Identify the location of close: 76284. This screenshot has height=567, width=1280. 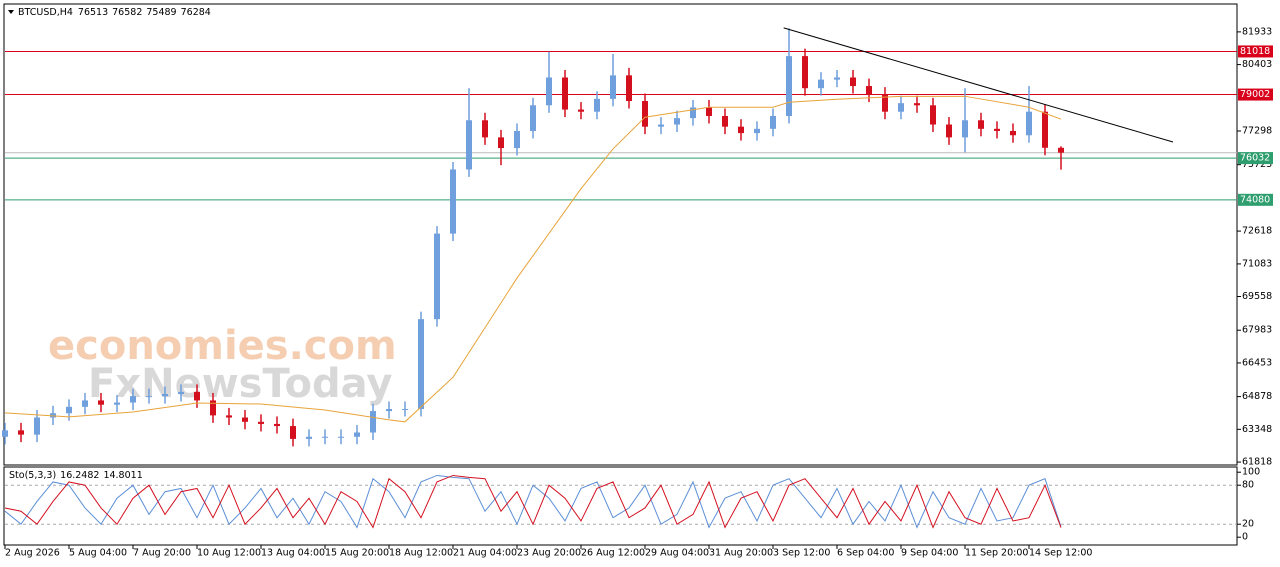
(196, 12).